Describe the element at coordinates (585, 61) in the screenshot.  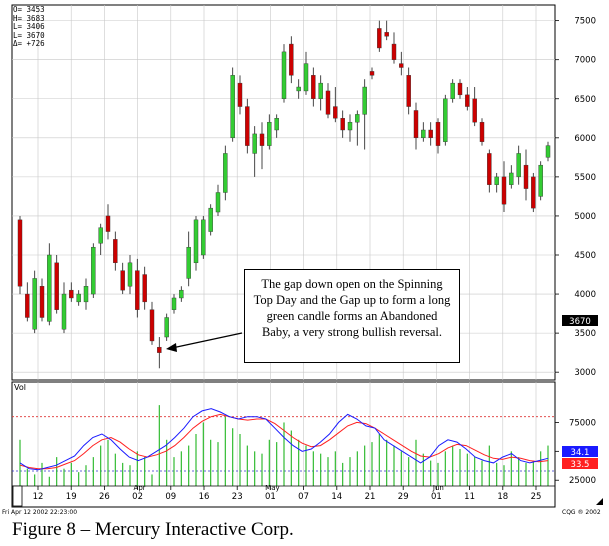
I see `price-tick-label: 7000` at that location.